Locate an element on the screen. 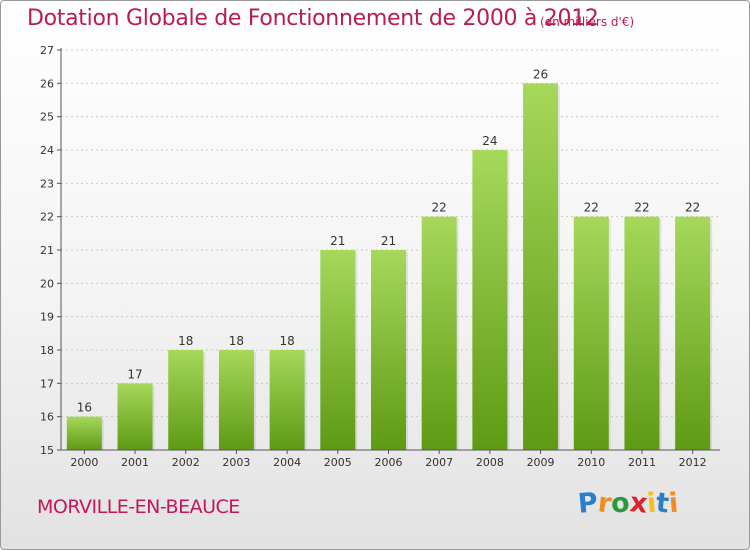 The width and height of the screenshot is (750, 550). y-tick-label-20: 20 is located at coordinates (47, 283).